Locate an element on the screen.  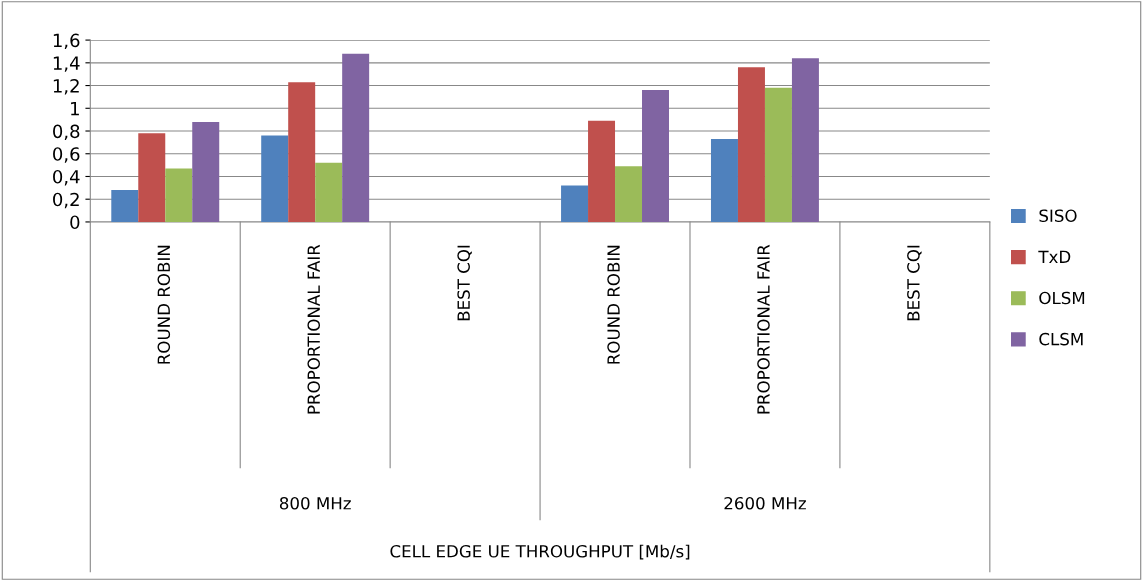
text: CELL EDGE UE THROUGHPUT [Mb/s] is located at coordinates (540, 552).